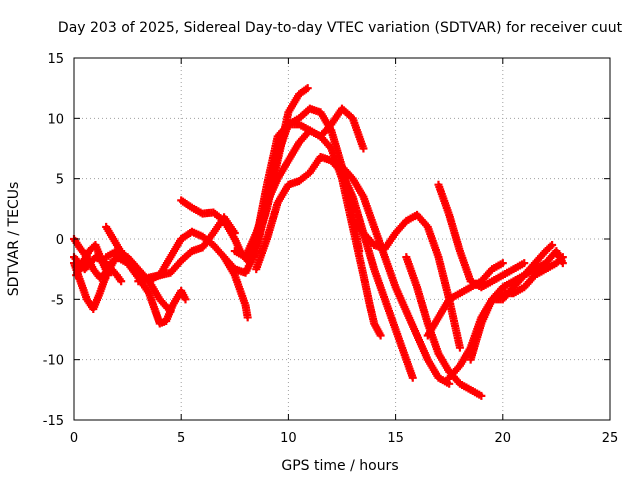  Describe the element at coordinates (60, 180) in the screenshot. I see `y-tick-label: 5` at that location.